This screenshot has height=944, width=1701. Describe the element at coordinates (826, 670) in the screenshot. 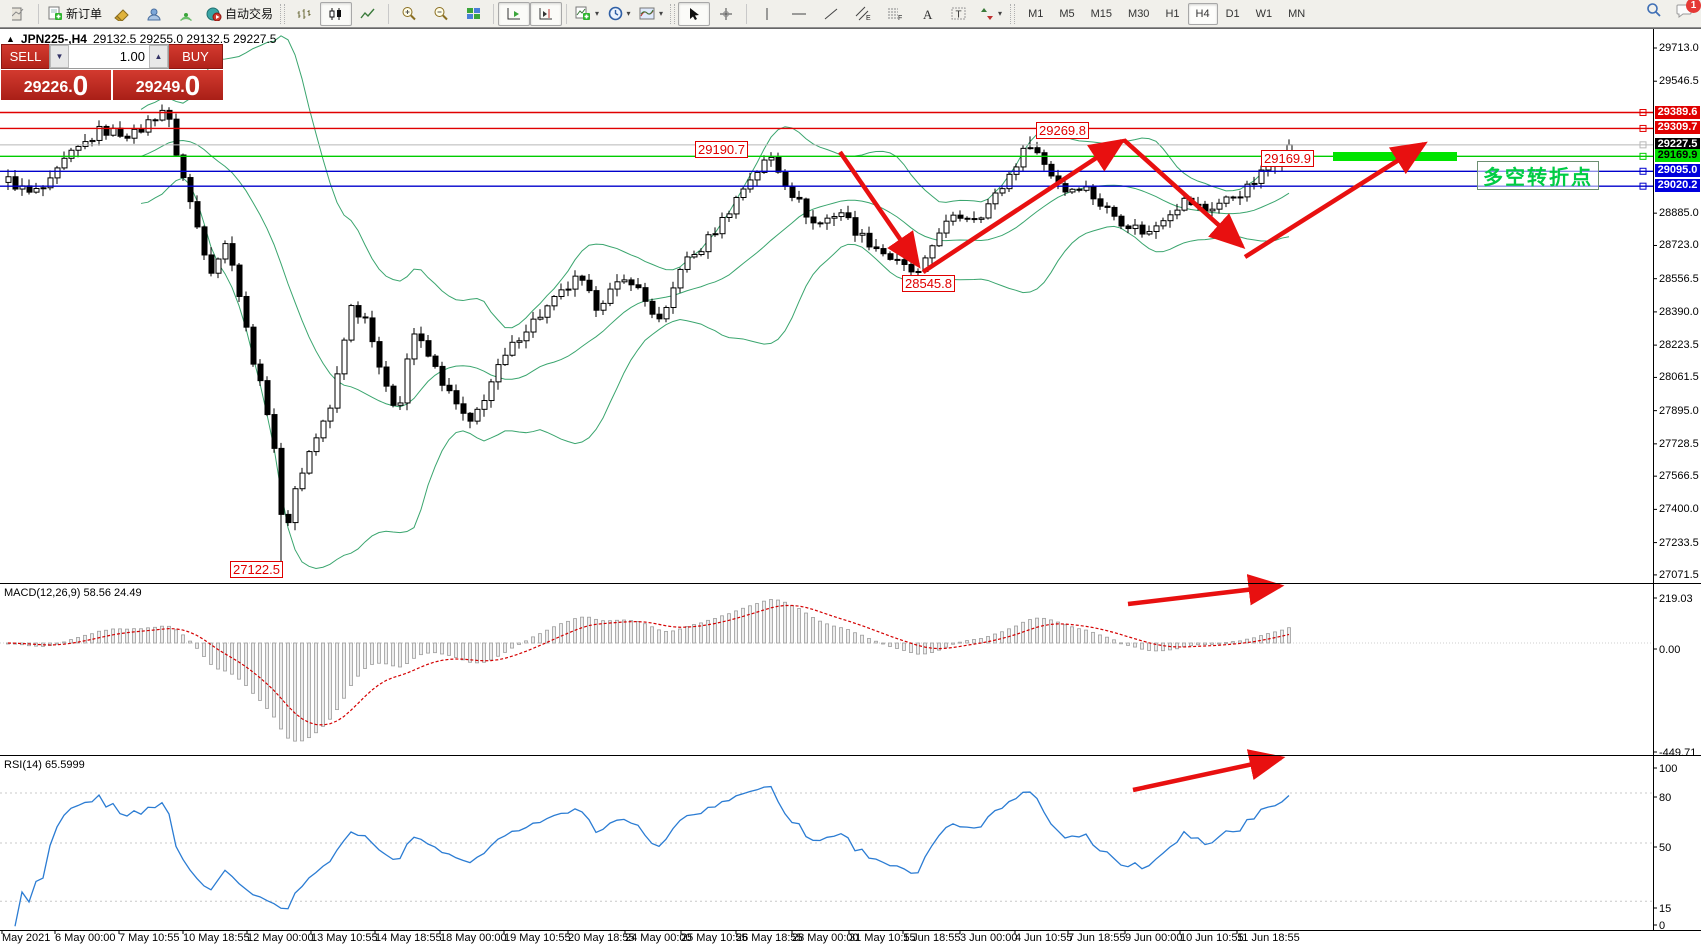

I see `macd-pane` at that location.